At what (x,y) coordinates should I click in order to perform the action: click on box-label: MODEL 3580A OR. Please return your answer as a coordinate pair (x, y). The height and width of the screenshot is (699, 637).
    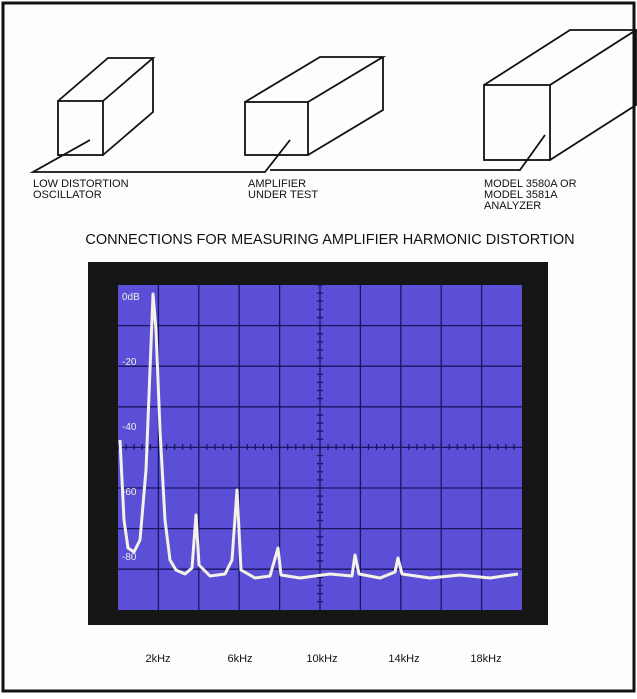
    Looking at the image, I should click on (530, 184).